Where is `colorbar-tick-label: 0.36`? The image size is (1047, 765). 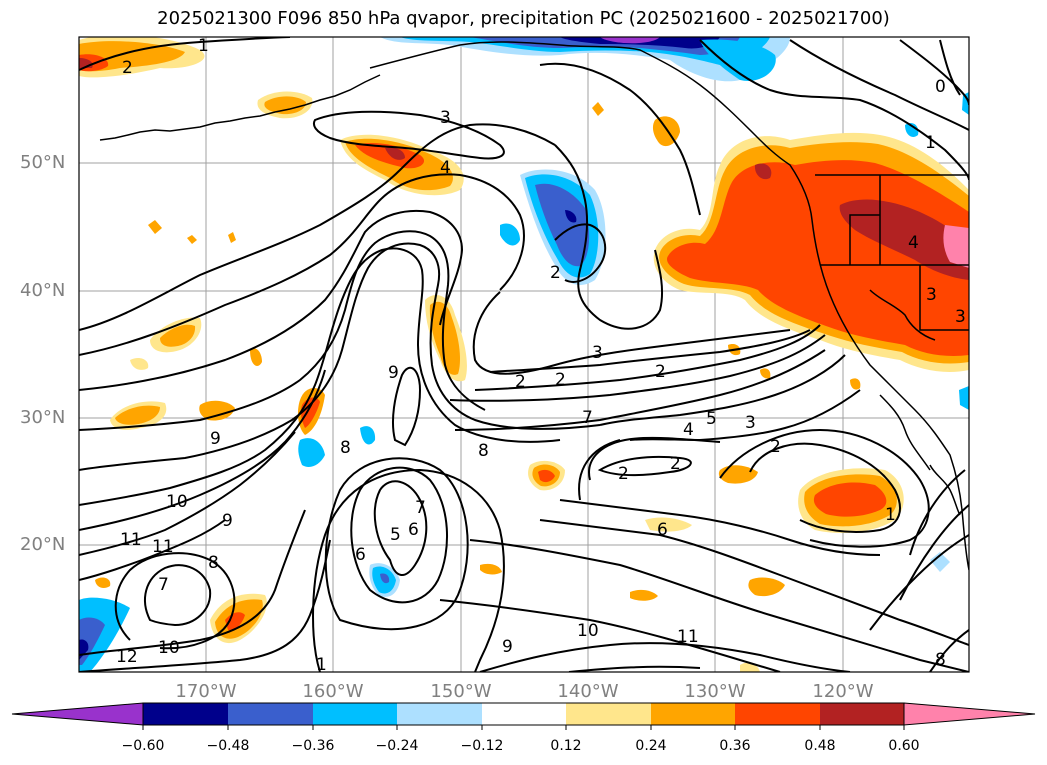 colorbar-tick-label: 0.36 is located at coordinates (735, 746).